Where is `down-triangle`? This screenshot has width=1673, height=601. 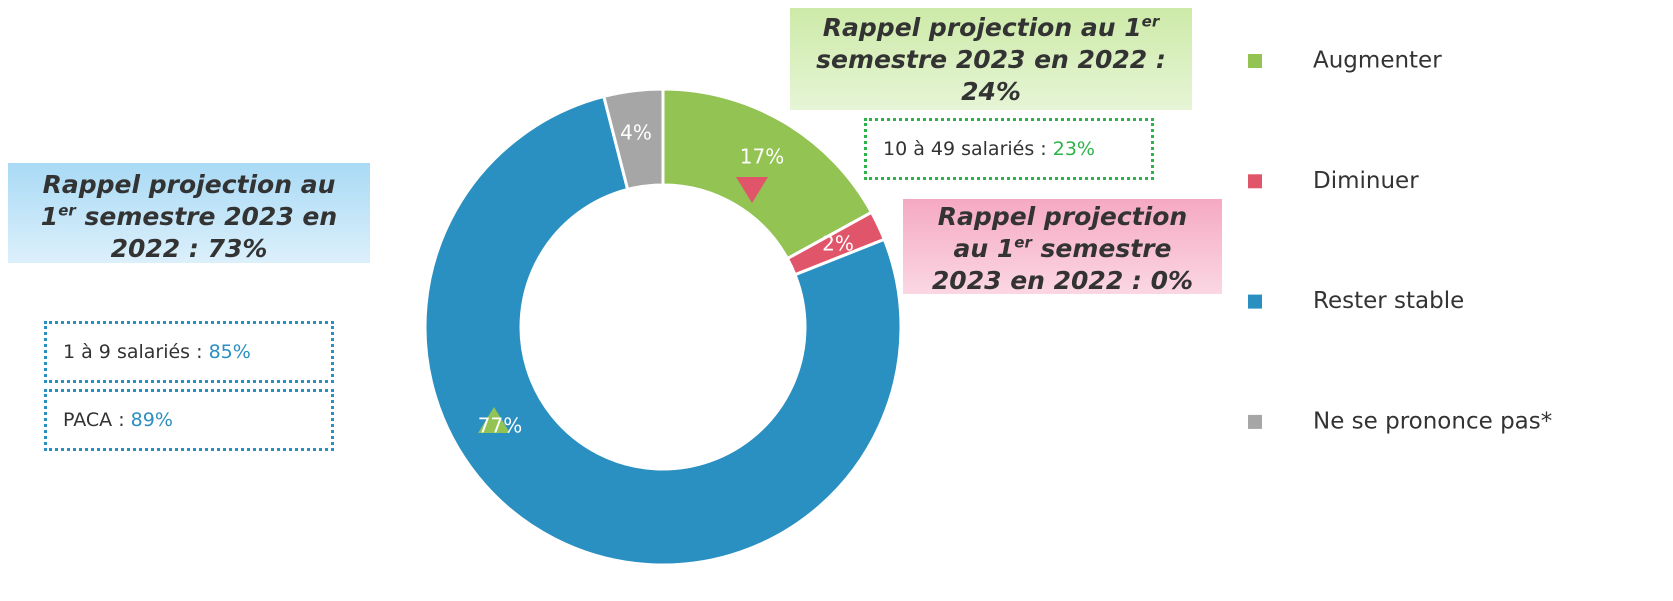 down-triangle is located at coordinates (752, 190).